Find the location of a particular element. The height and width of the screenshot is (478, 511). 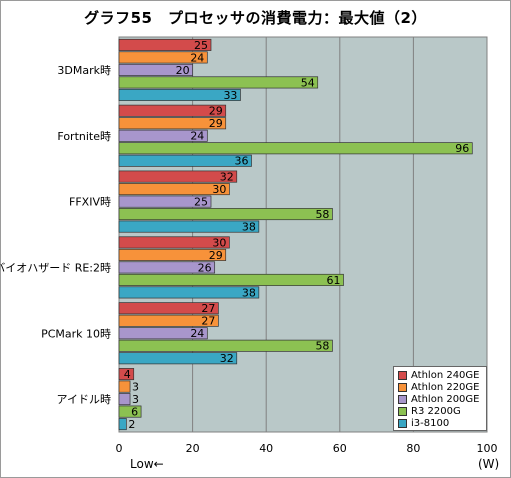

category-label: 3DMark時 is located at coordinates (84, 70).